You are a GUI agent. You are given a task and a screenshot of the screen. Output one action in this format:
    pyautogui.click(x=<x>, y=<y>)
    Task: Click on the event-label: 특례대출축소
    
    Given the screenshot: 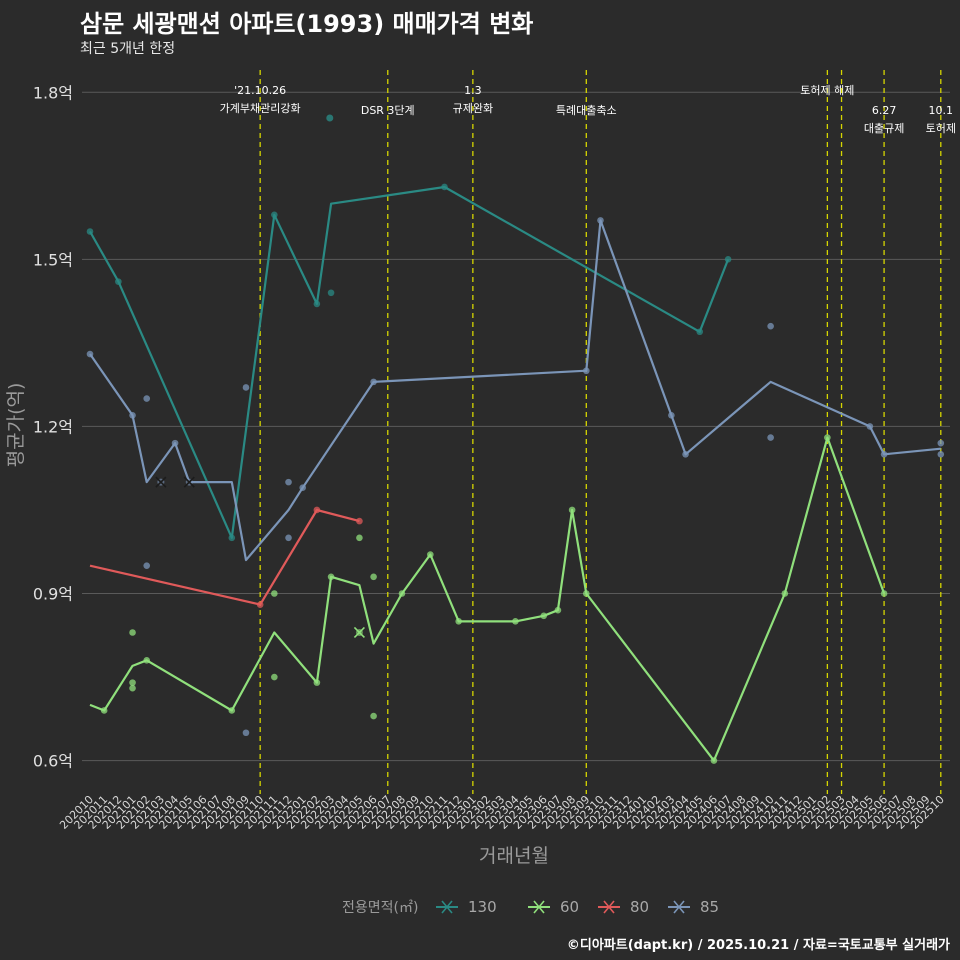 What is the action you would take?
    pyautogui.click(x=586, y=110)
    